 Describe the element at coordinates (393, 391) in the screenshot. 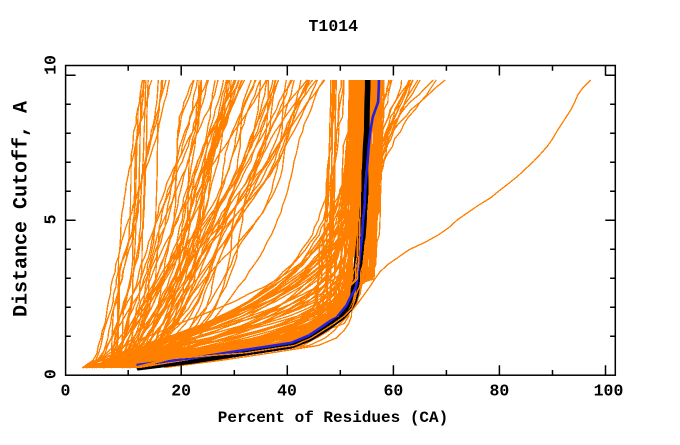

I see `svg-text: 60` at that location.